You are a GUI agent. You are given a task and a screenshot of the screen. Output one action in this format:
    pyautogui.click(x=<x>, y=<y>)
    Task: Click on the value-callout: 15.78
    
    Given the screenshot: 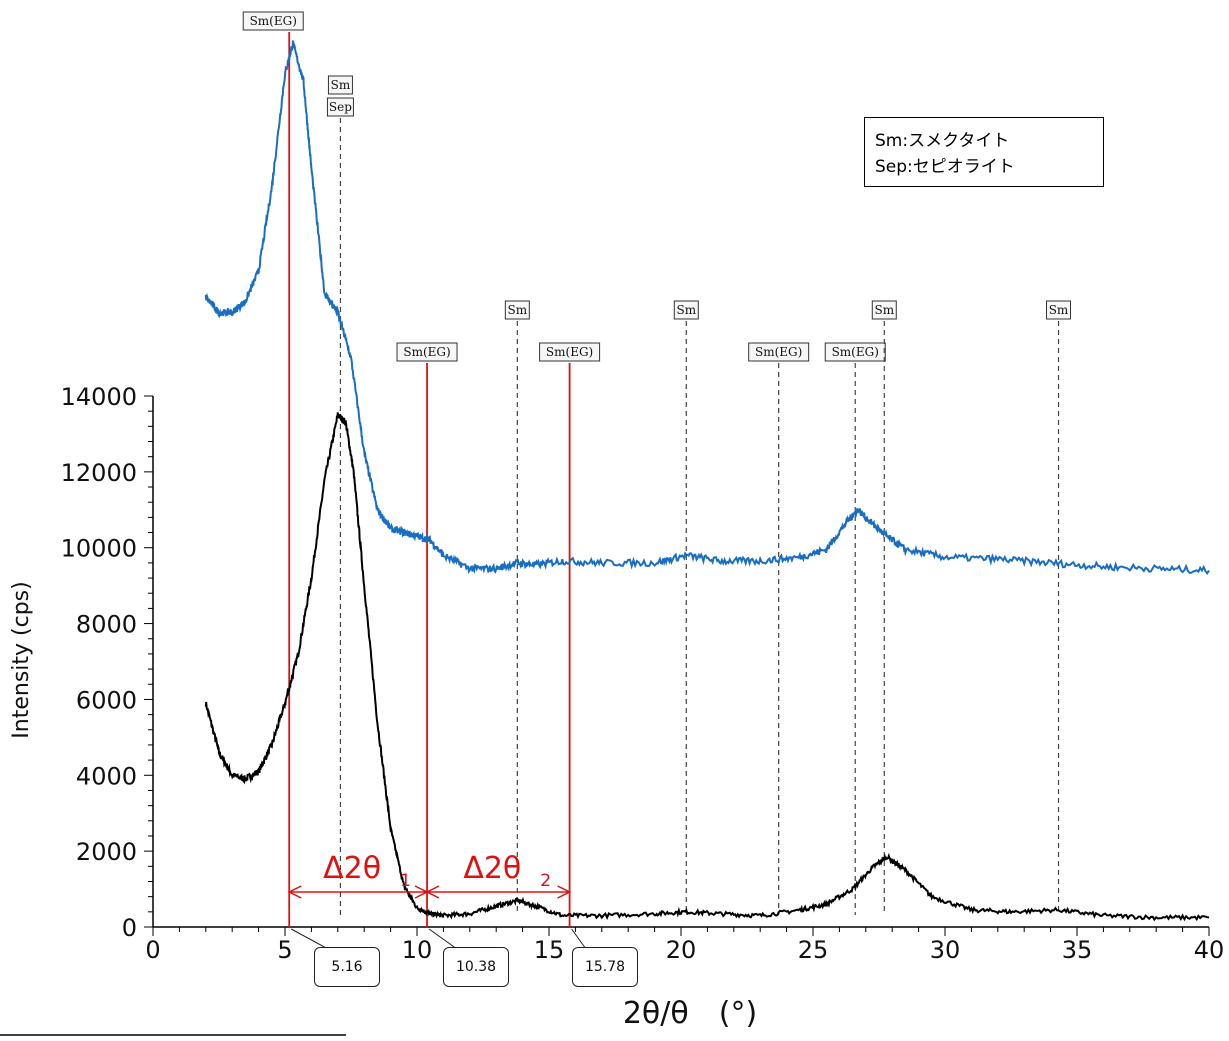 What is the action you would take?
    pyautogui.click(x=605, y=967)
    